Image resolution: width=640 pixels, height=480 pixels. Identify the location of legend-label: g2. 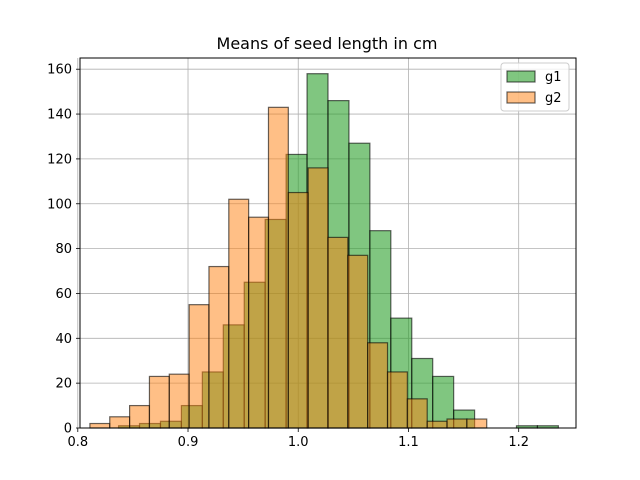
(553, 98).